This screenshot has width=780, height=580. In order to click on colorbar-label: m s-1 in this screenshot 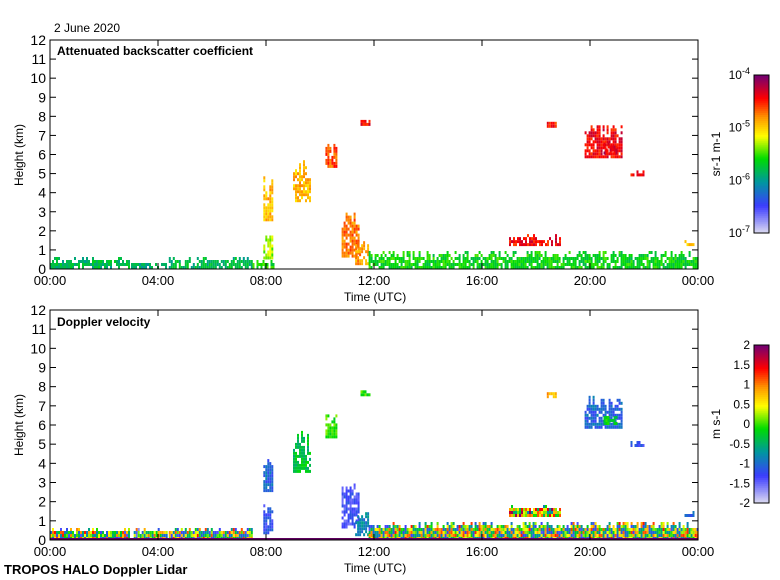, I will do `click(716, 424)`.